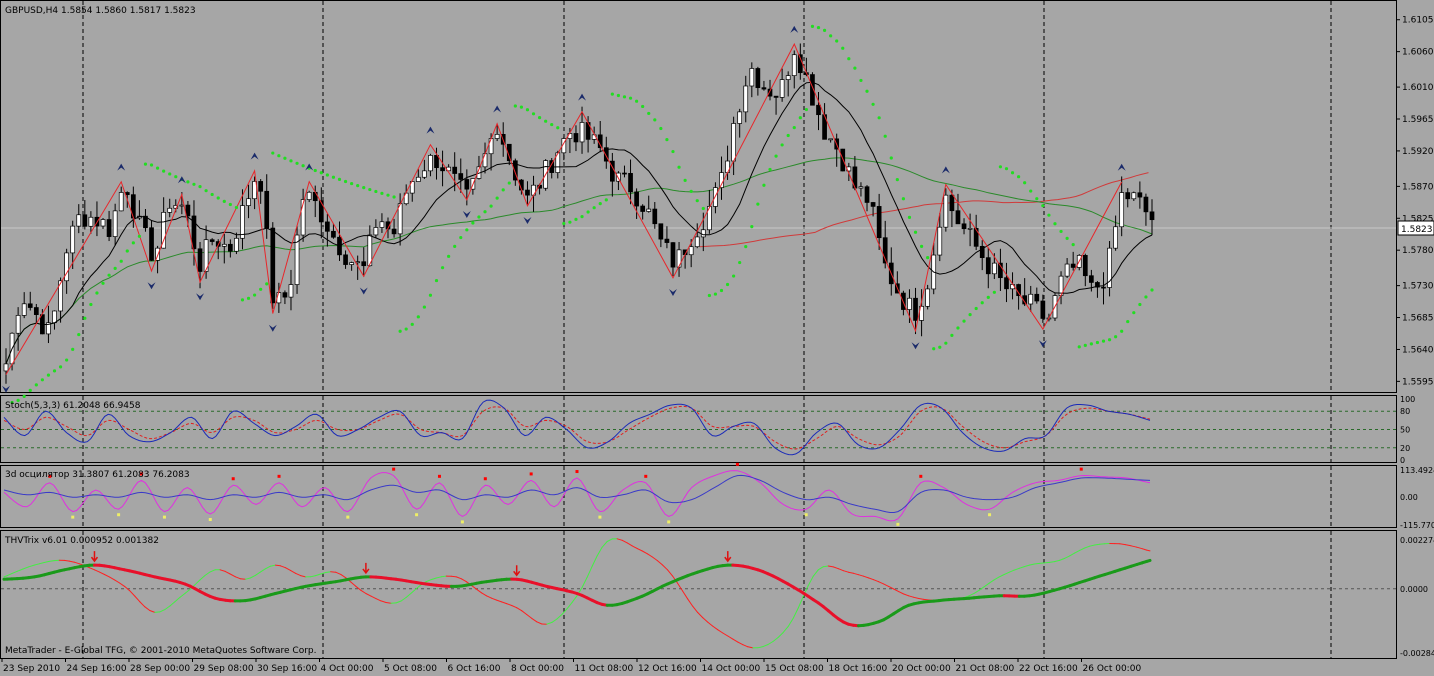 The image size is (1434, 676). What do you see at coordinates (309, 167) in the screenshot?
I see `fractal-up-arrow` at bounding box center [309, 167].